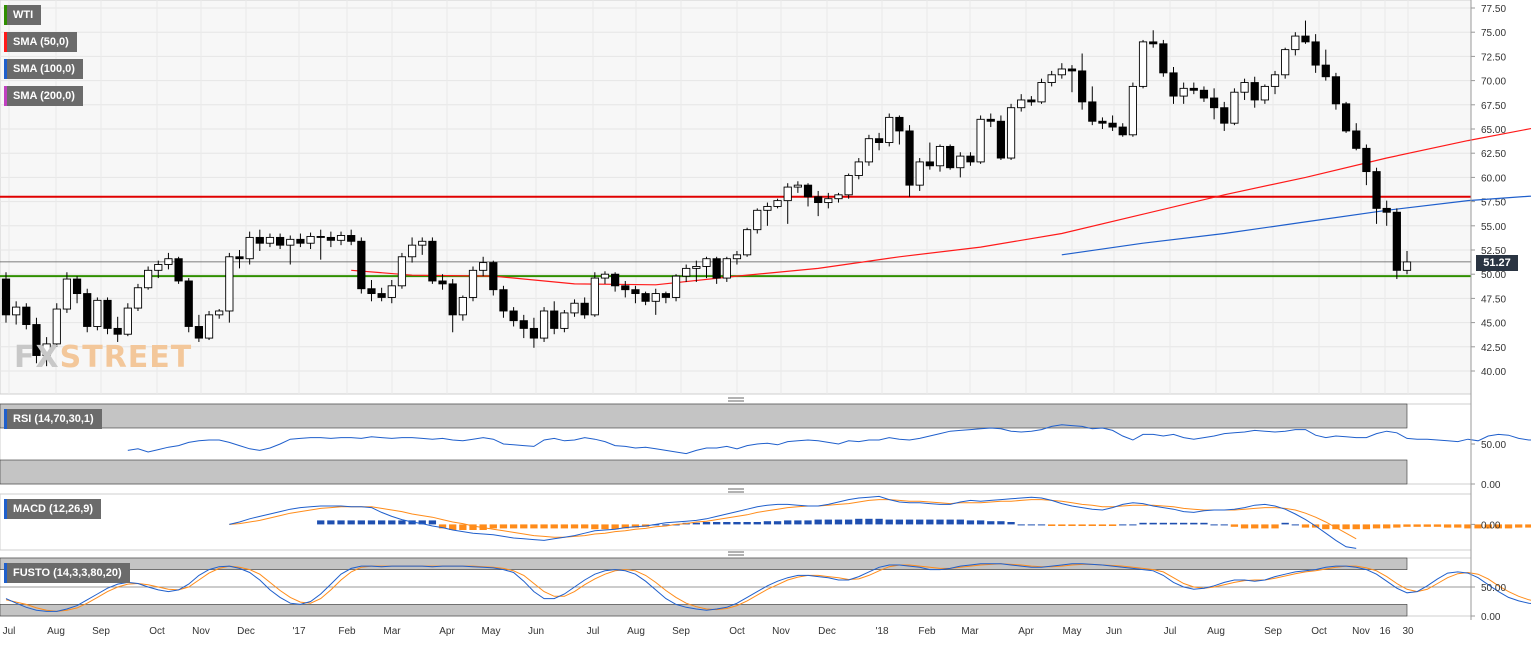 The width and height of the screenshot is (1531, 648). What do you see at coordinates (43, 69) in the screenshot?
I see `legend-sma100: SMA (100,0)` at bounding box center [43, 69].